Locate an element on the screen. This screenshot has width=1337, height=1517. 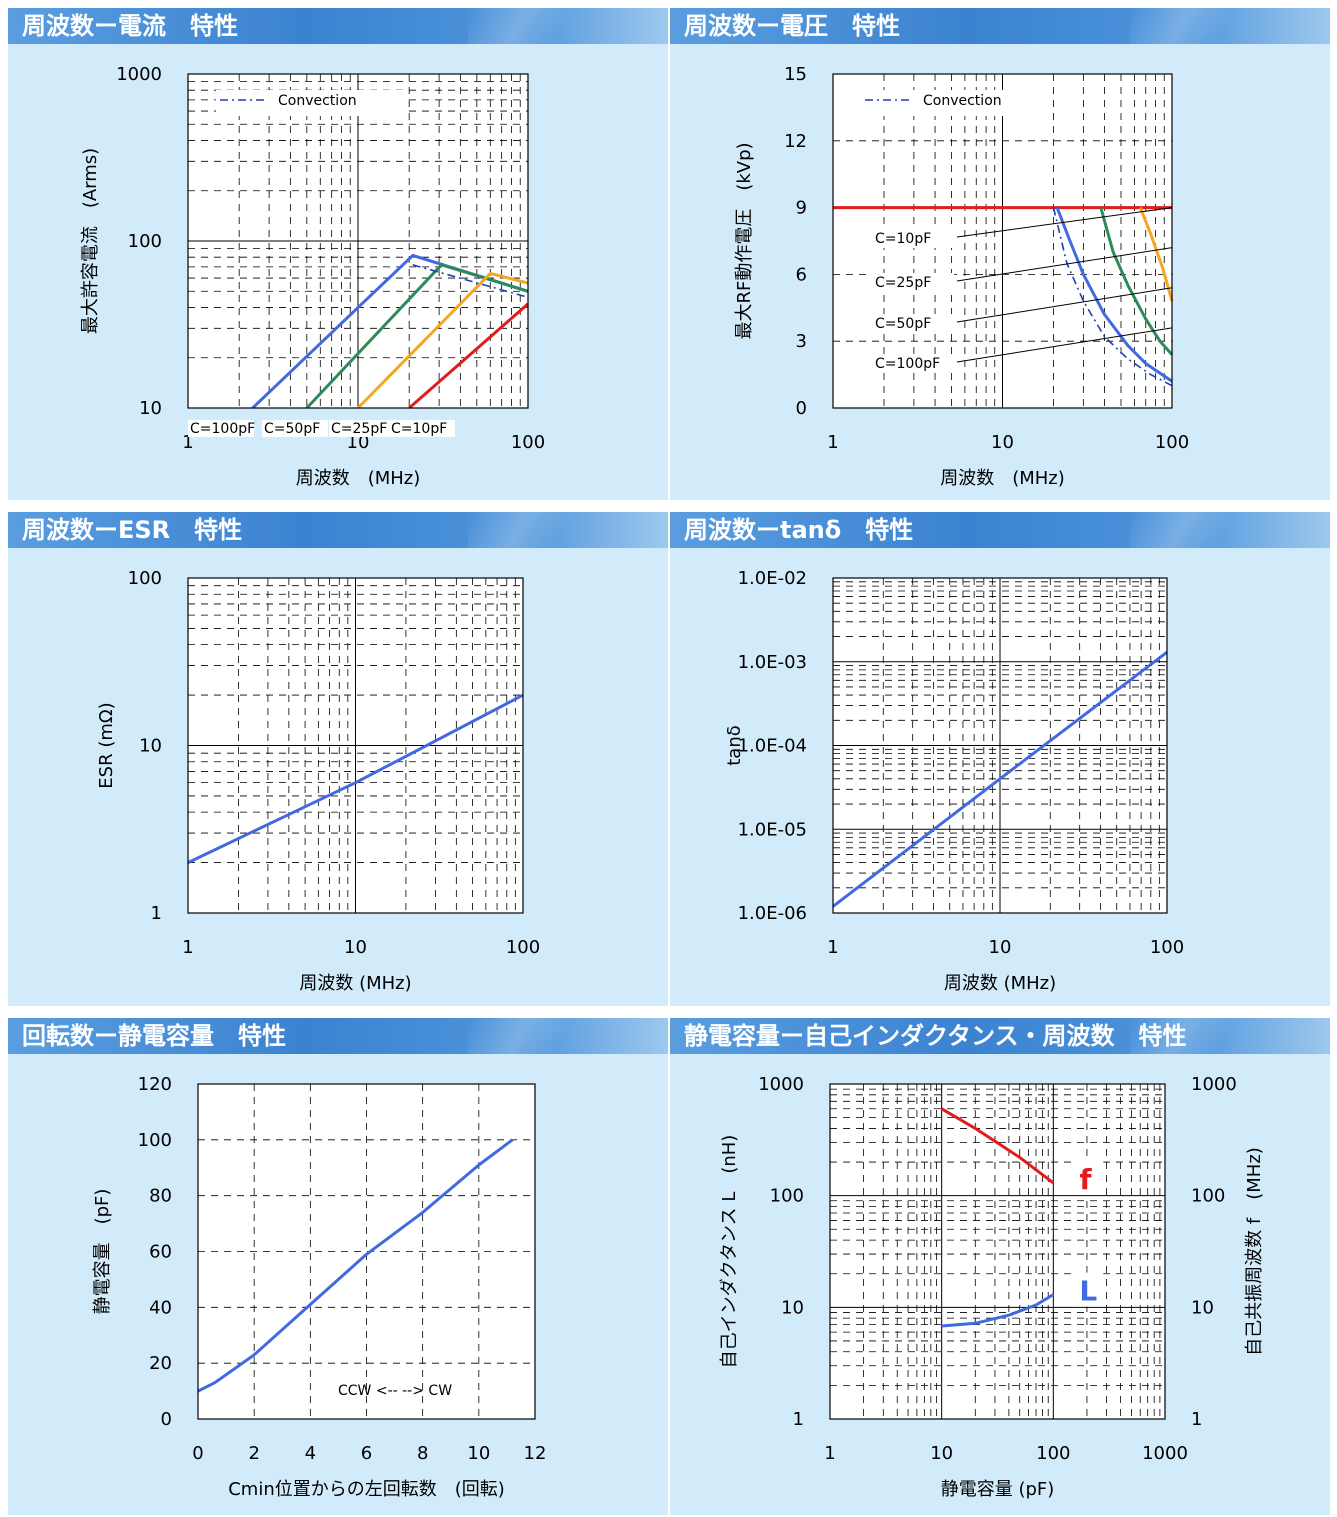
x-tick-label: 12 is located at coordinates (535, 1453).